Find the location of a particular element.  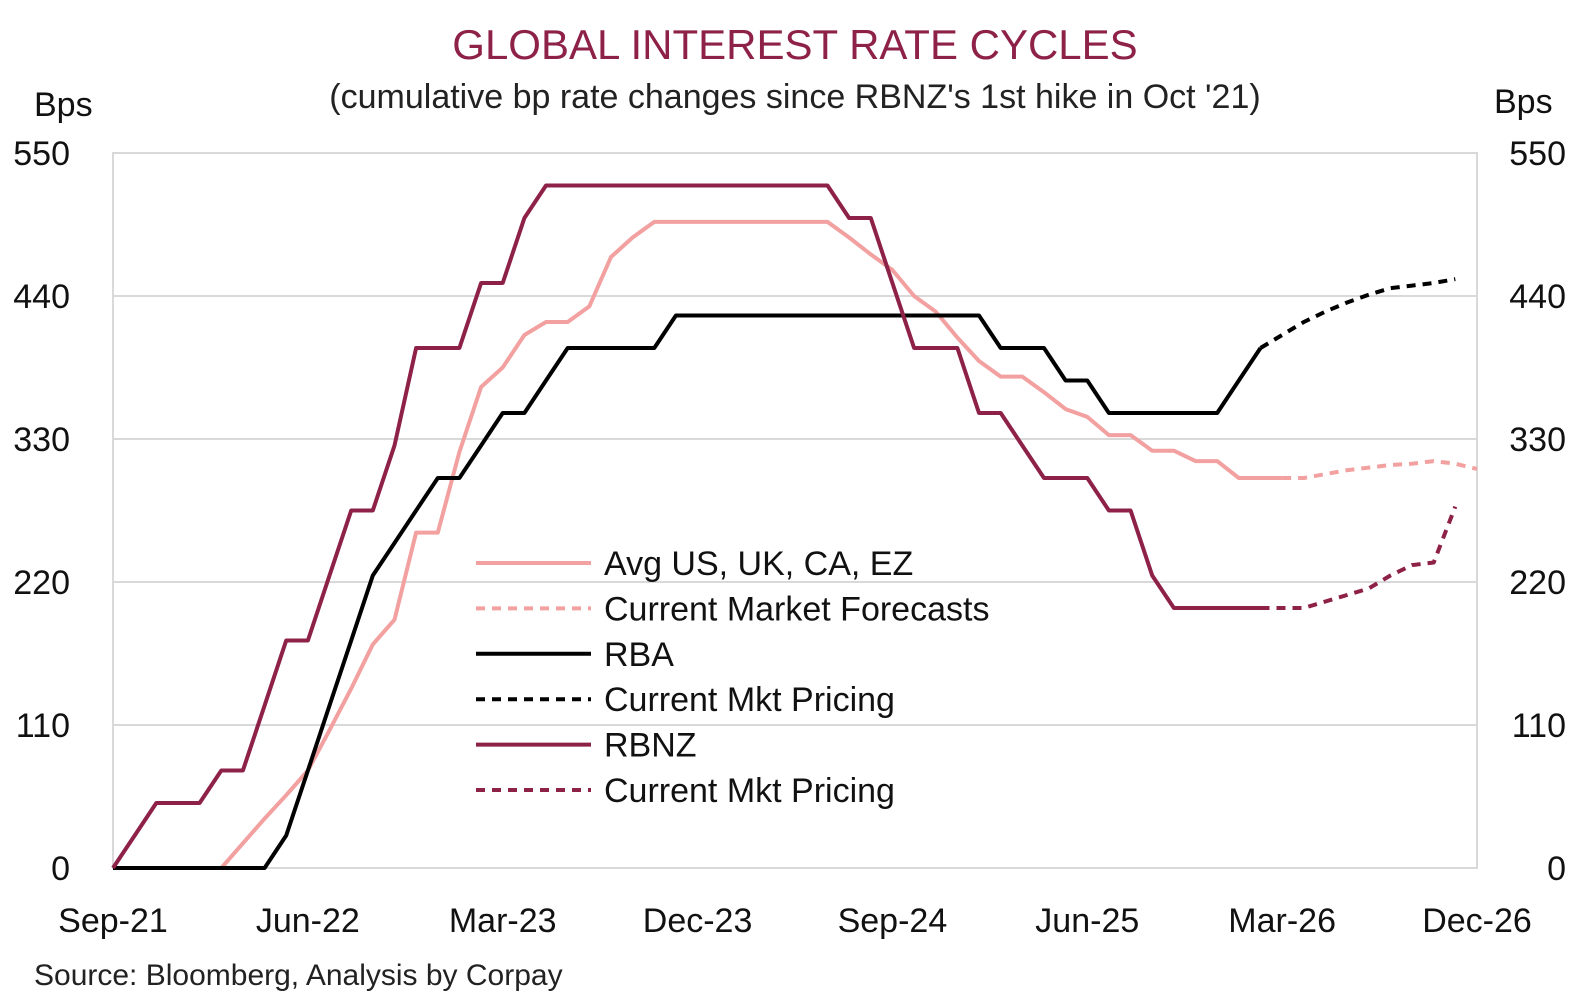

x-tick-label: Dec-23 is located at coordinates (698, 921).